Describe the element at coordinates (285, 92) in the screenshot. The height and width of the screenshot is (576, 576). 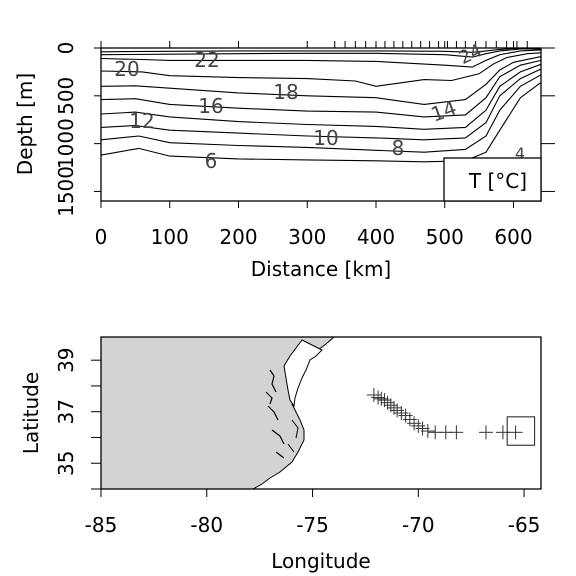
I see `contour-label-18: 18` at that location.